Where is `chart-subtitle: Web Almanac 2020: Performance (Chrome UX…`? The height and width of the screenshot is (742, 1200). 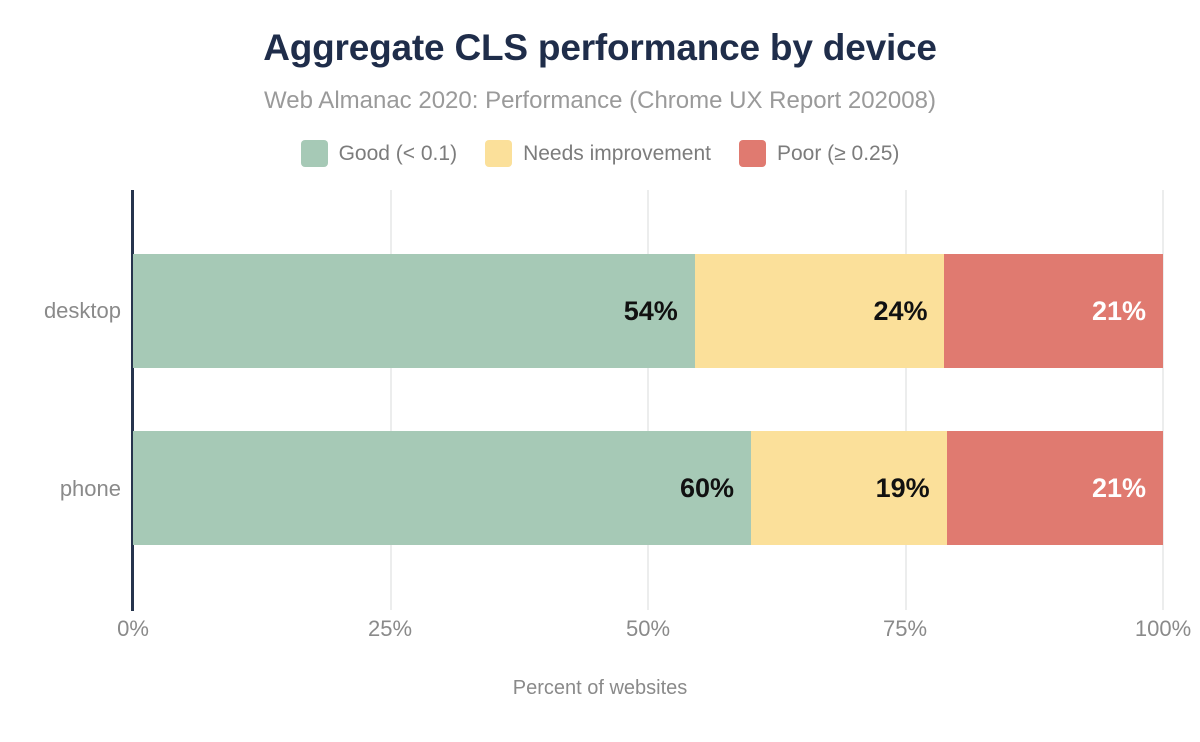
chart-subtitle: Web Almanac 2020: Performance (Chrome UX… is located at coordinates (600, 100).